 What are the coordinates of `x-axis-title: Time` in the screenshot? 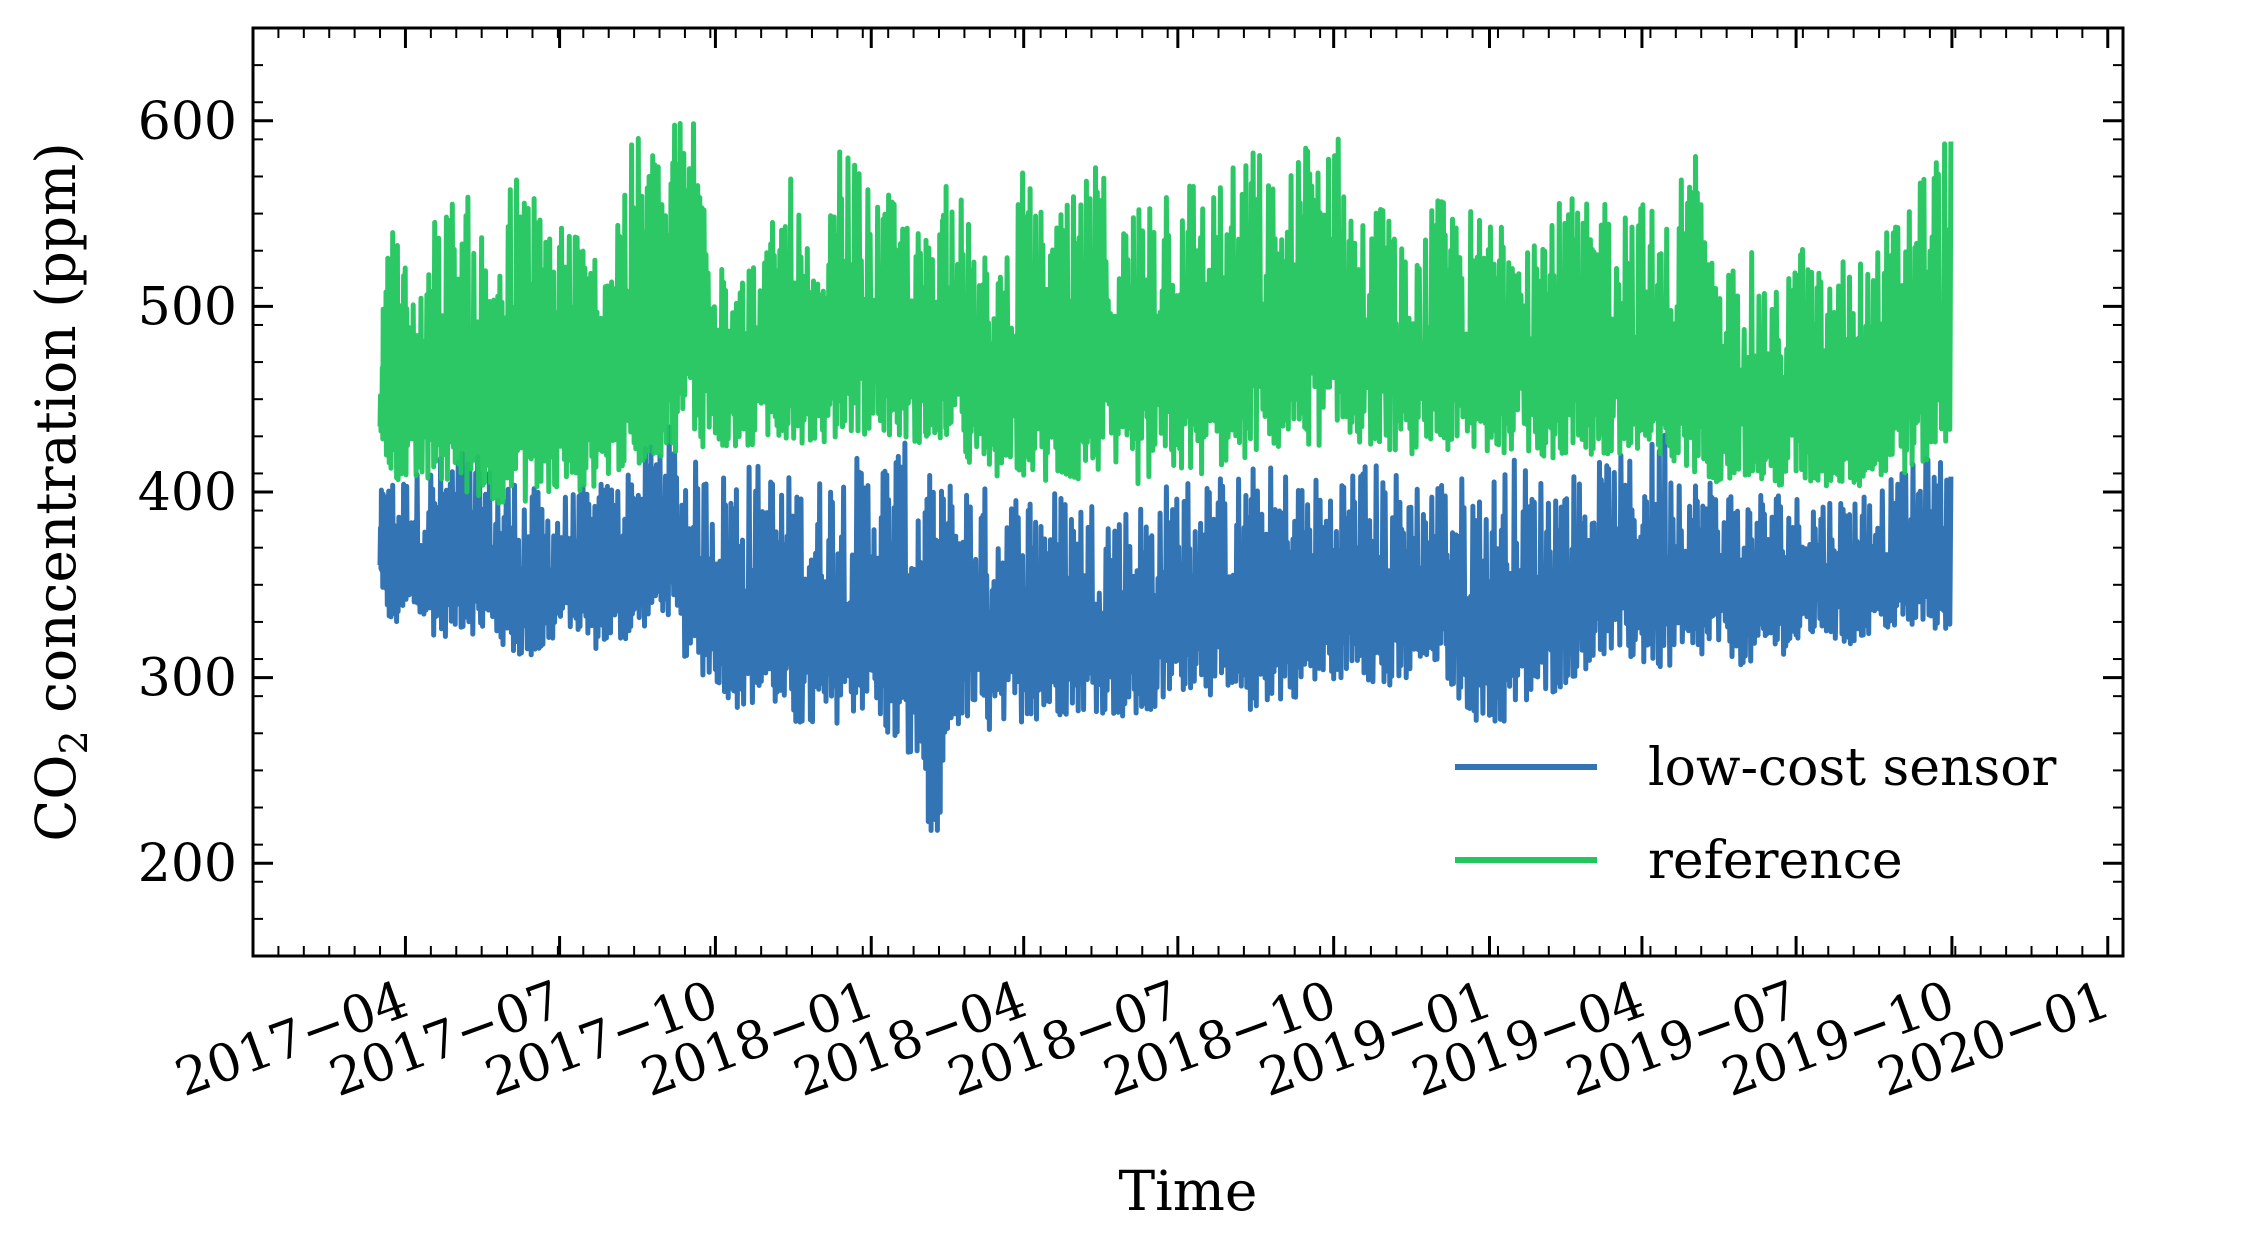 It's located at (1188, 1191).